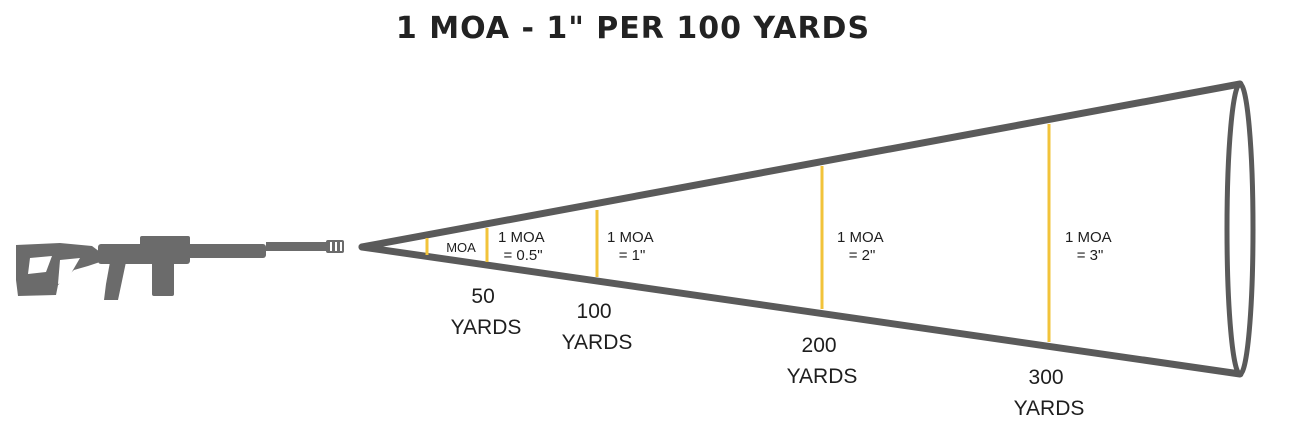 The image size is (1289, 445). I want to click on distance-label-50-yards: 50 YARDS, so click(486, 312).